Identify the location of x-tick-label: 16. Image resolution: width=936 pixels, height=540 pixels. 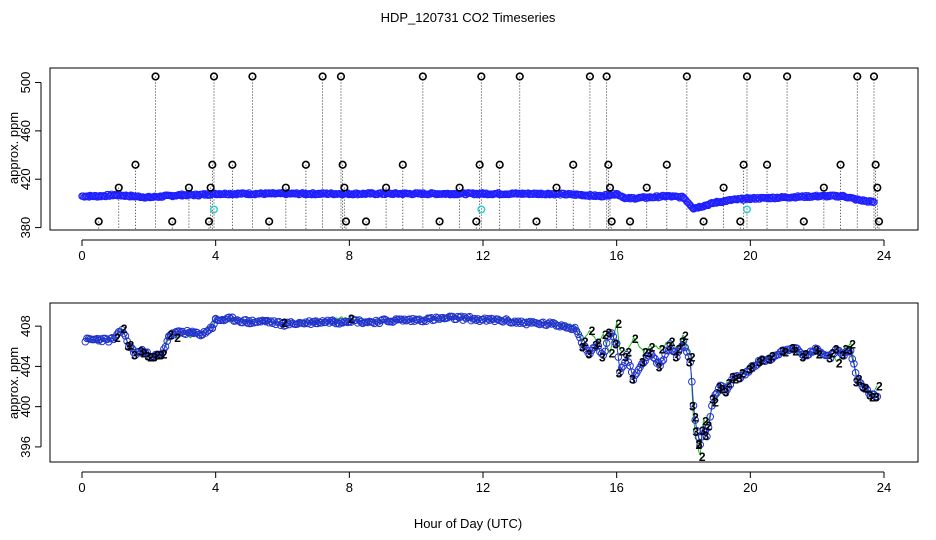
(616, 255).